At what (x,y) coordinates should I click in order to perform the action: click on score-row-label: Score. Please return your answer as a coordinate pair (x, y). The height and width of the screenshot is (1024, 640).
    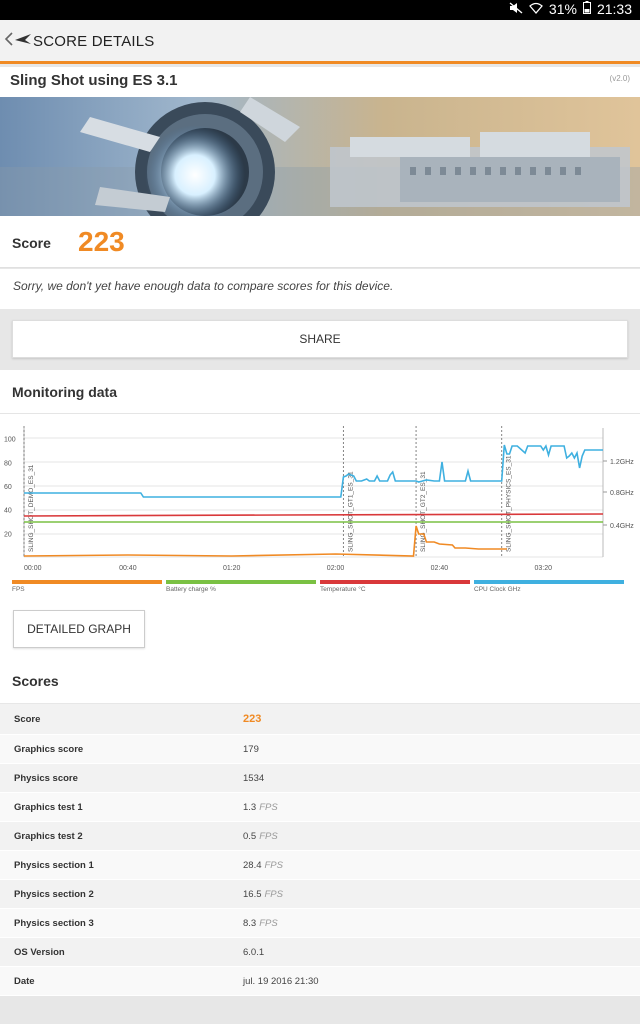
    Looking at the image, I should click on (27, 719).